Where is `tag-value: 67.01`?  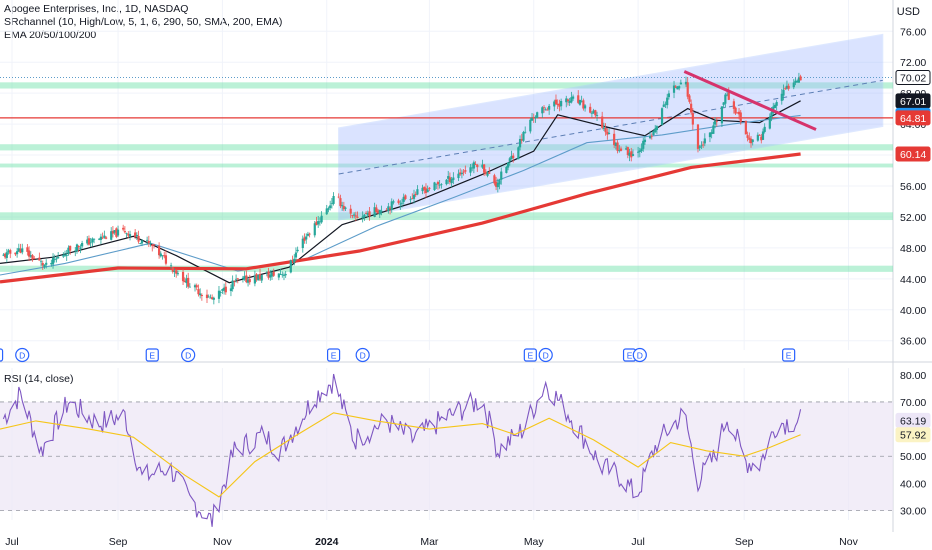 tag-value: 67.01 is located at coordinates (913, 102).